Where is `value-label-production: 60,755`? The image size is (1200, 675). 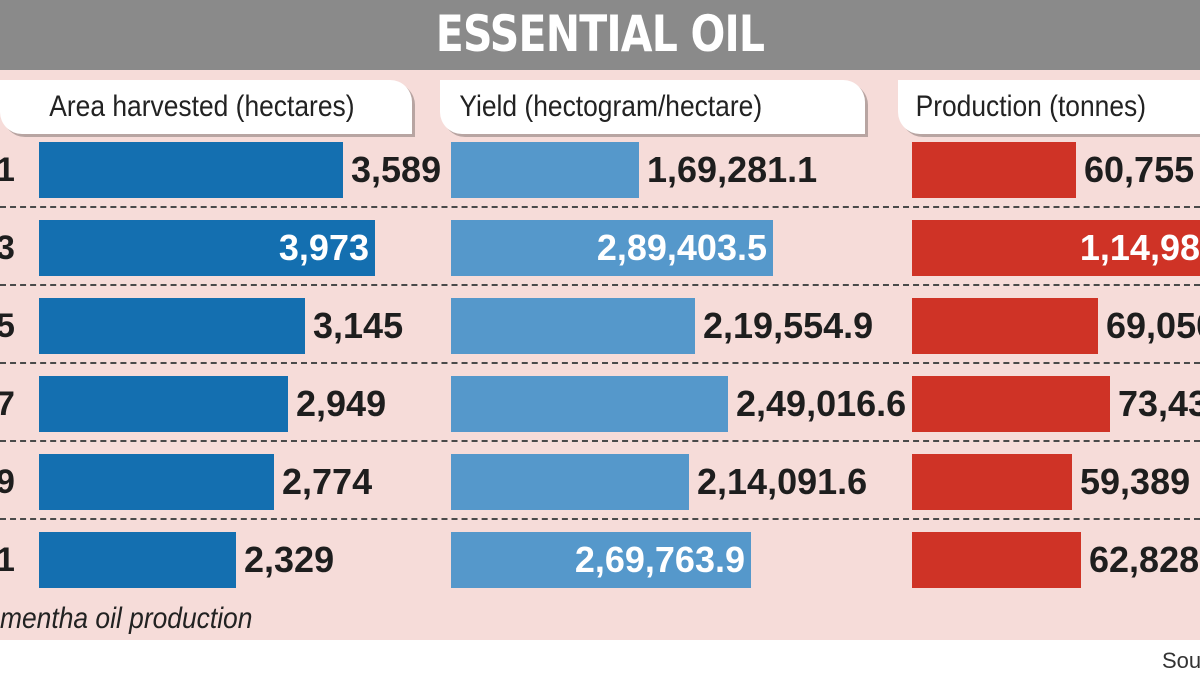 value-label-production: 60,755 is located at coordinates (1139, 169).